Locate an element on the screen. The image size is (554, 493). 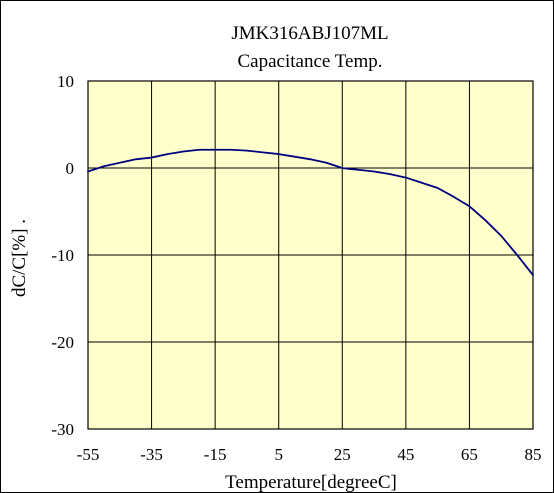
y-tick-label: -10 is located at coordinates (62, 255).